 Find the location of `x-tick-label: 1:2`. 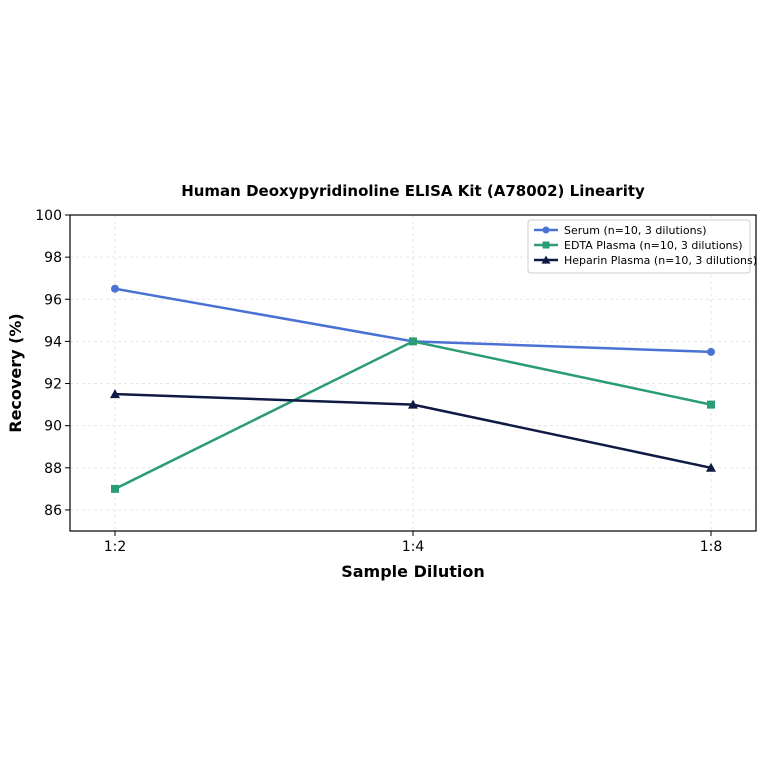

x-tick-label: 1:2 is located at coordinates (115, 547).